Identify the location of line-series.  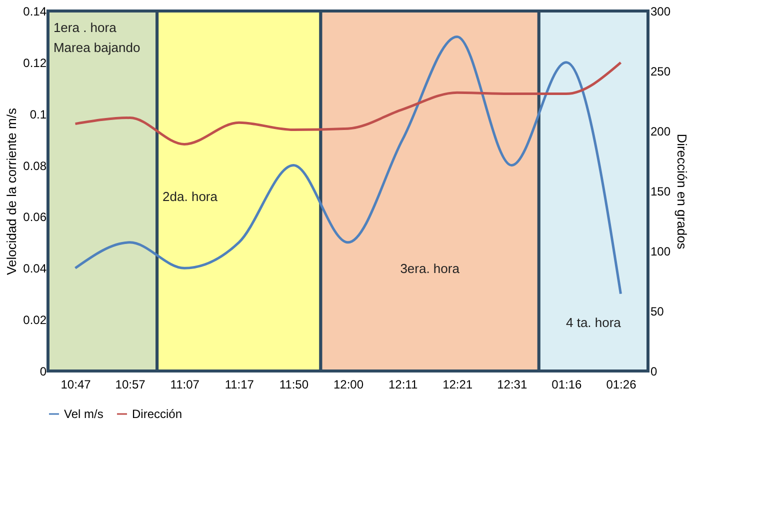
(348, 103).